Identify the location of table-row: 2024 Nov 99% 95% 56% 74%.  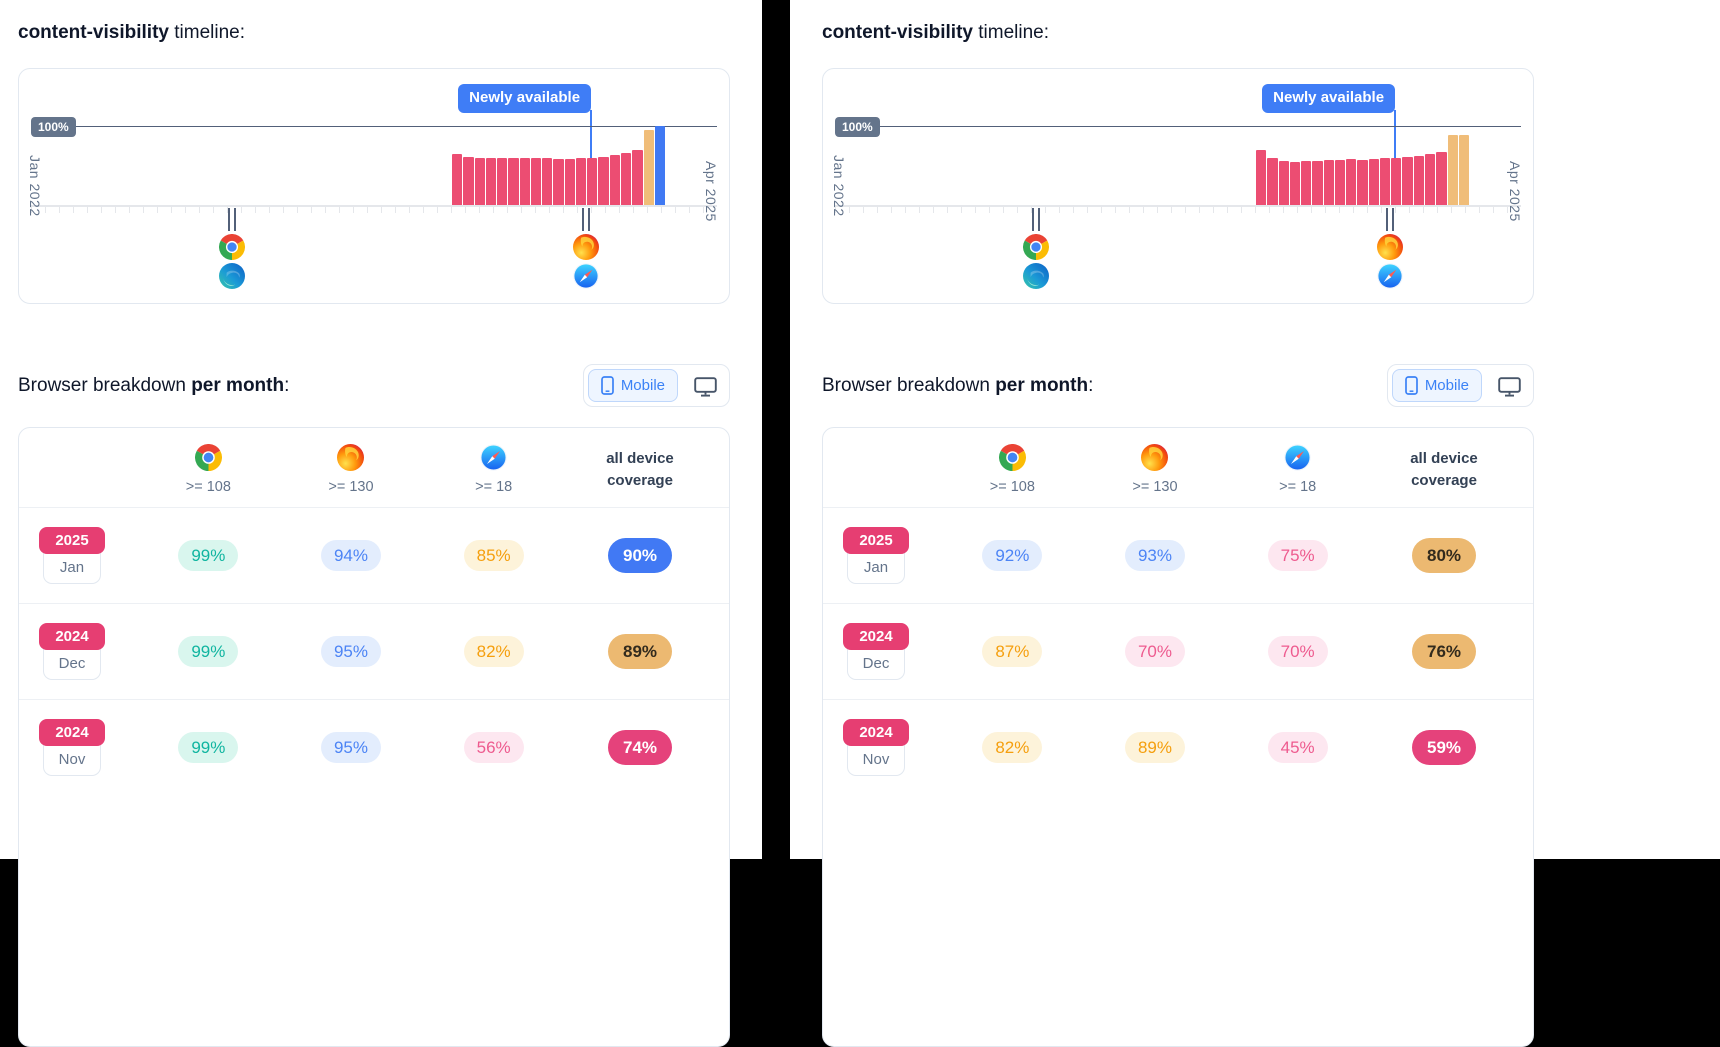
(374, 747).